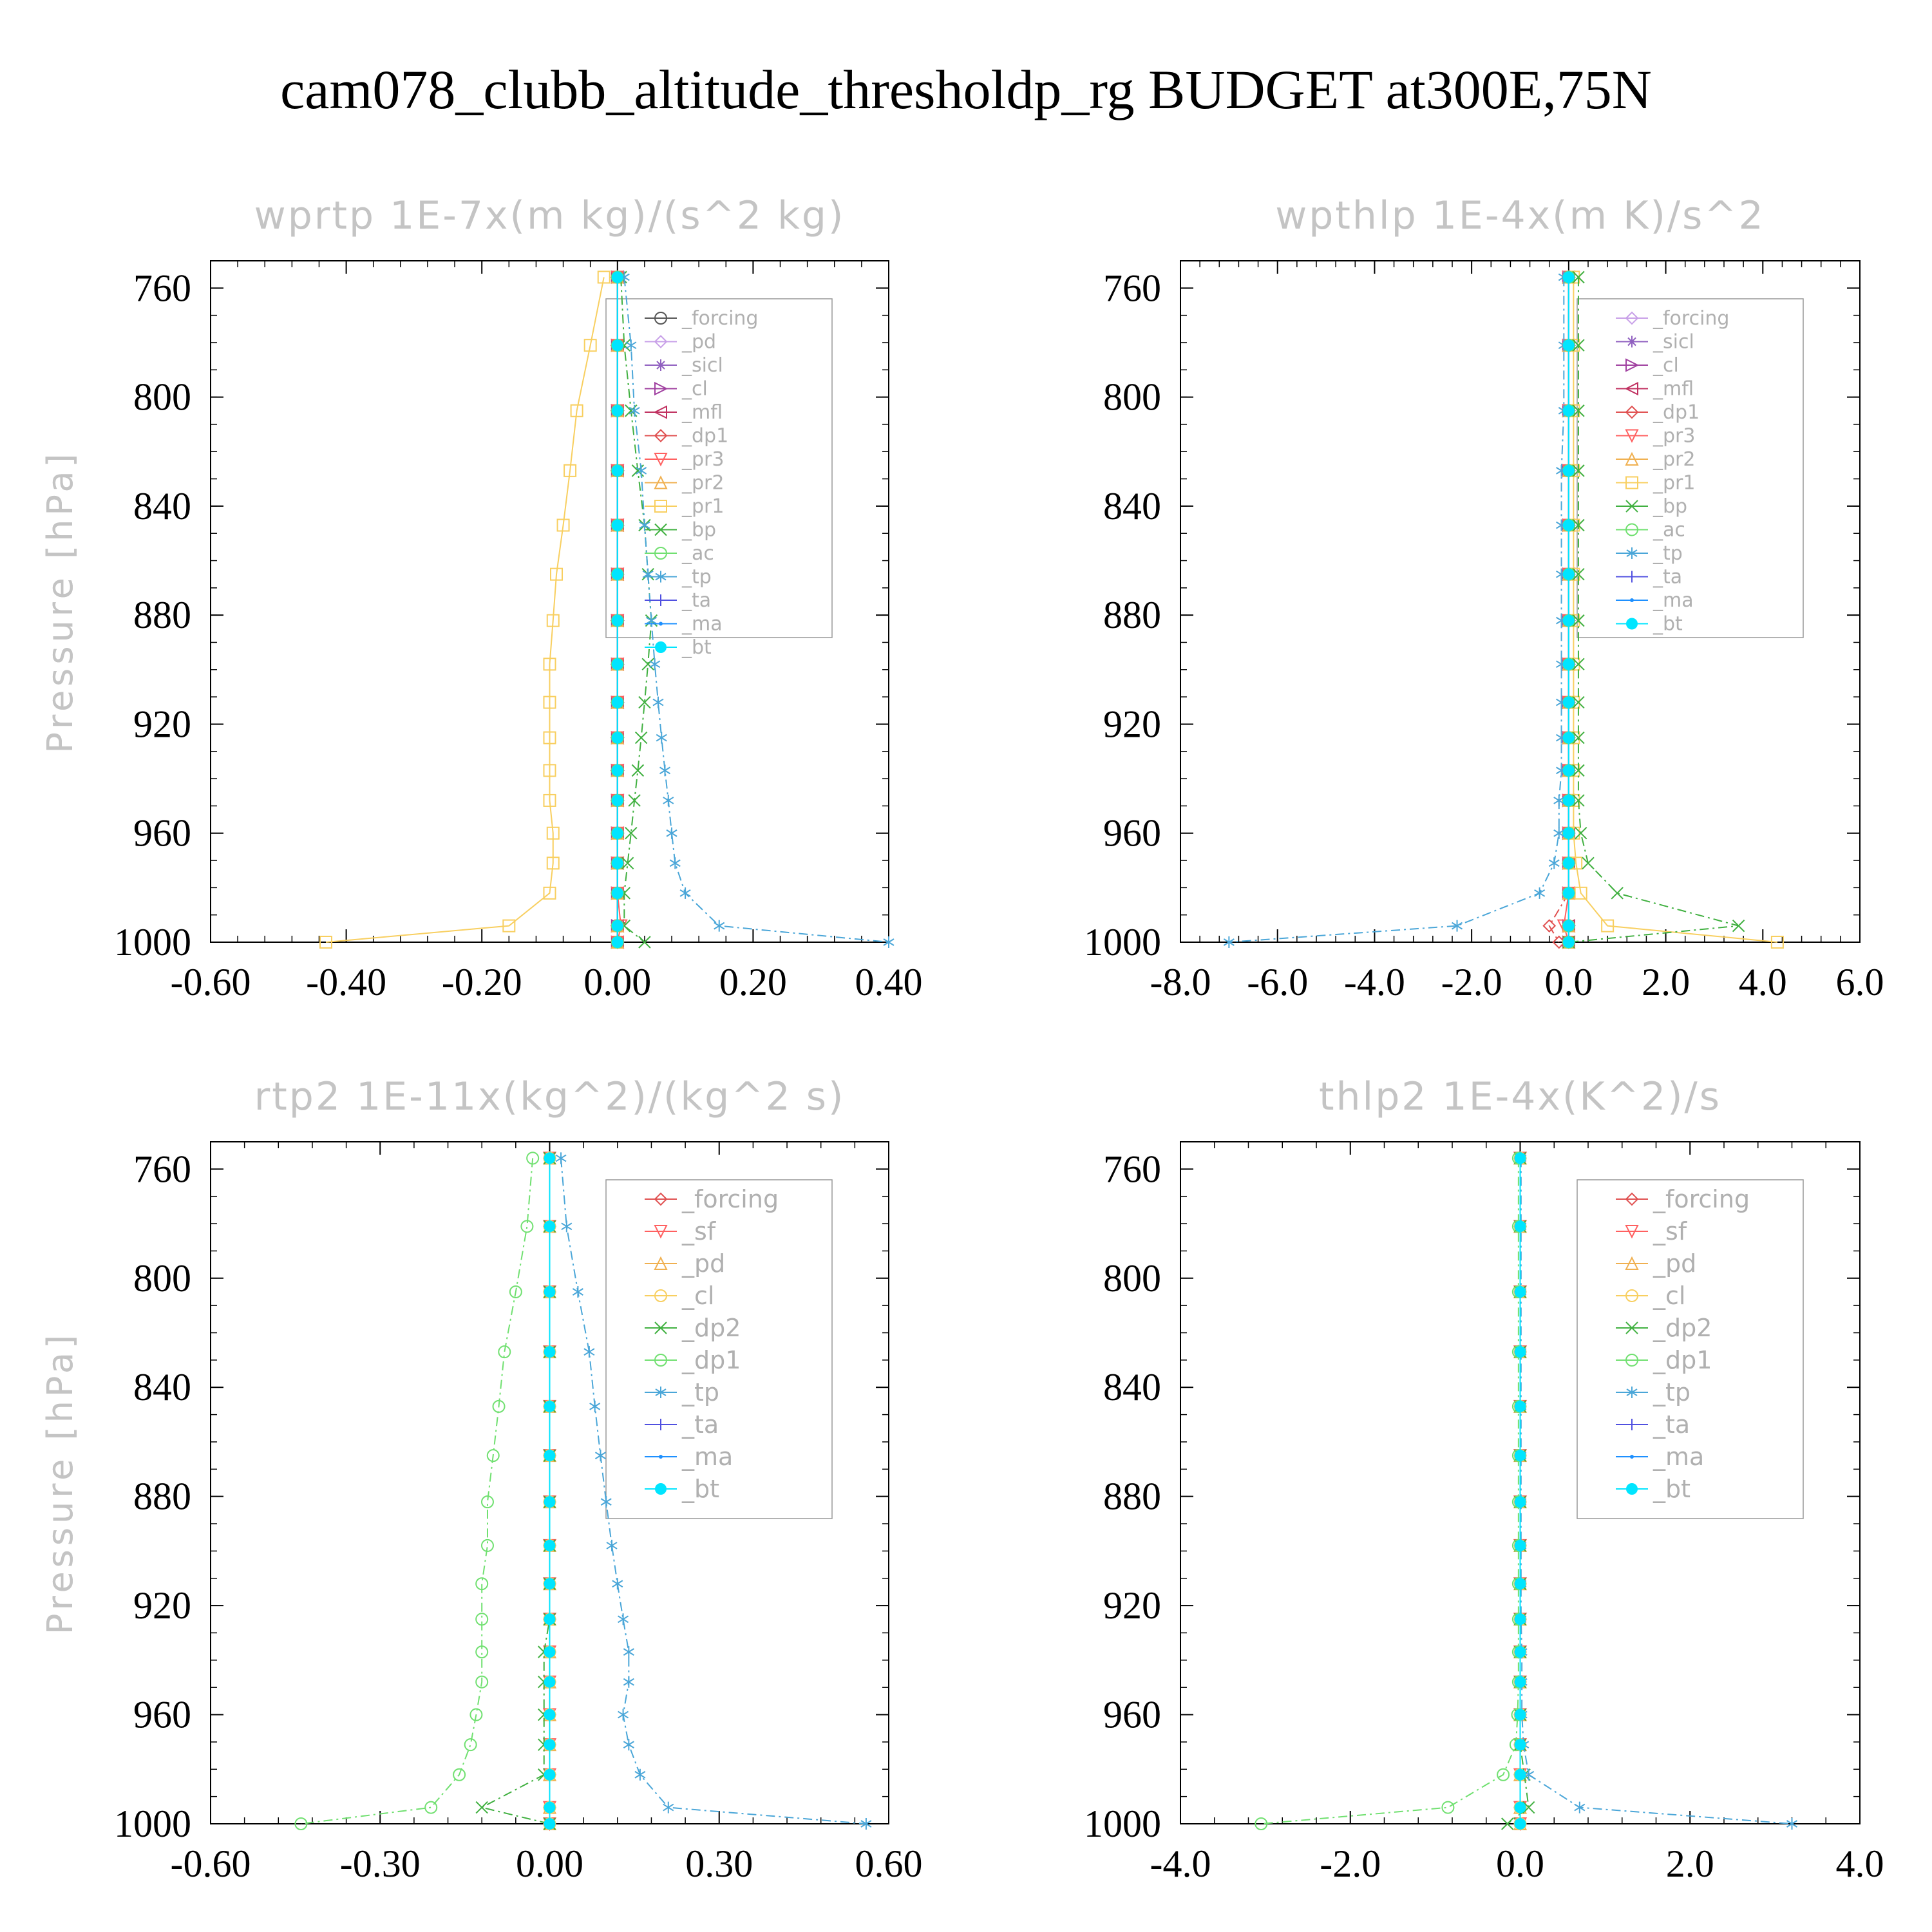 This screenshot has width=1932, height=1932. Describe the element at coordinates (700, 1489) in the screenshot. I see `legend-label: _bt` at that location.